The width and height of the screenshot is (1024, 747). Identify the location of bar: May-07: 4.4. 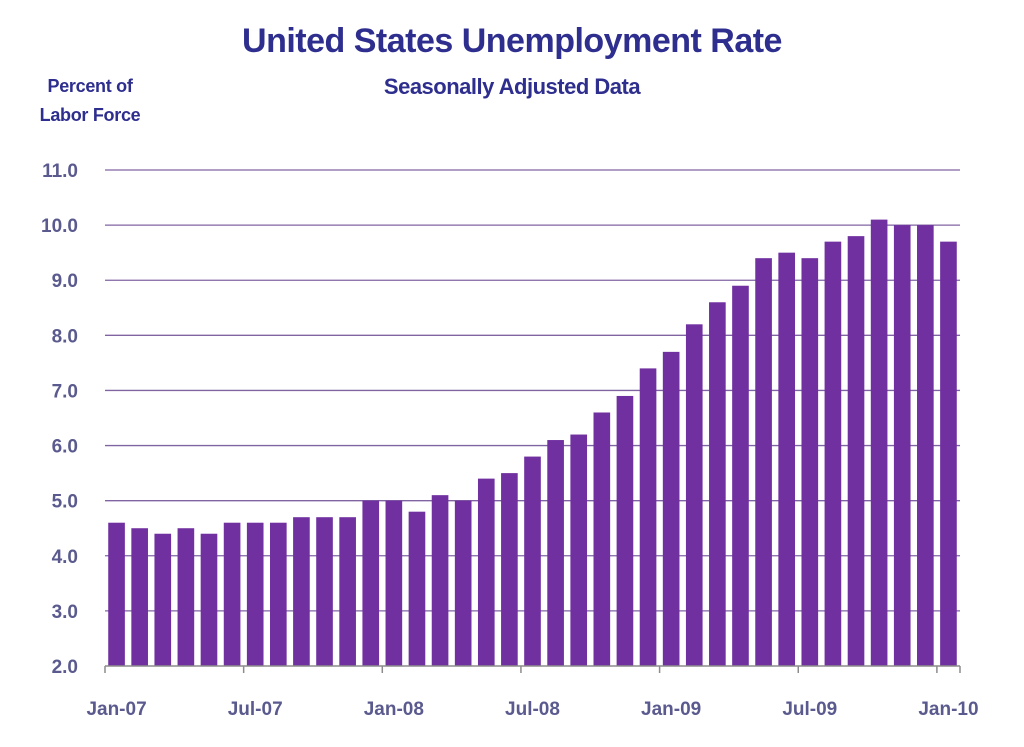
(209, 599).